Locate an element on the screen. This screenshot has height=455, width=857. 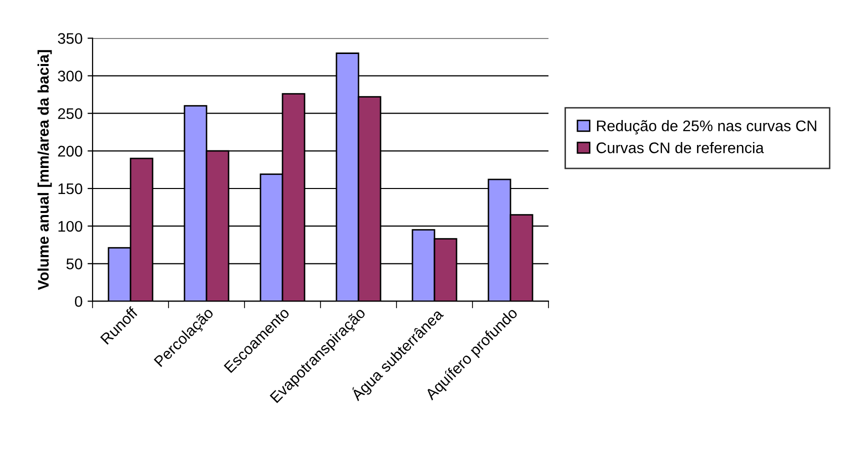
legend-label: Redução de 25% nas curvas CN is located at coordinates (706, 127).